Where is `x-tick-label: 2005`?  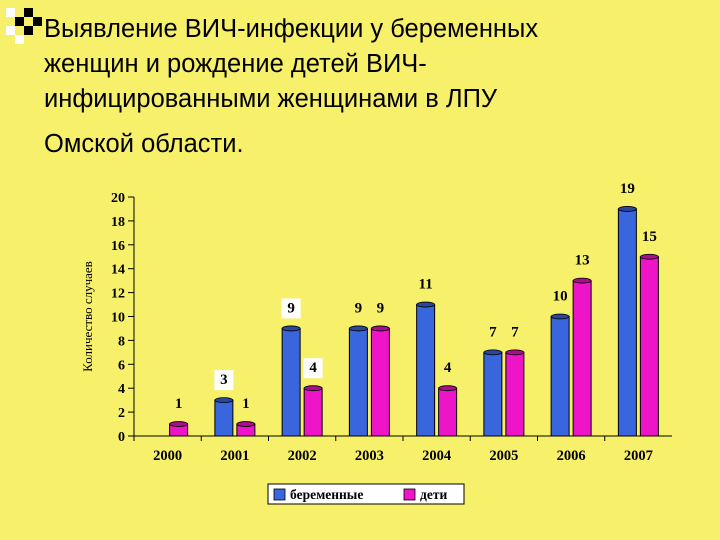 x-tick-label: 2005 is located at coordinates (503, 456).